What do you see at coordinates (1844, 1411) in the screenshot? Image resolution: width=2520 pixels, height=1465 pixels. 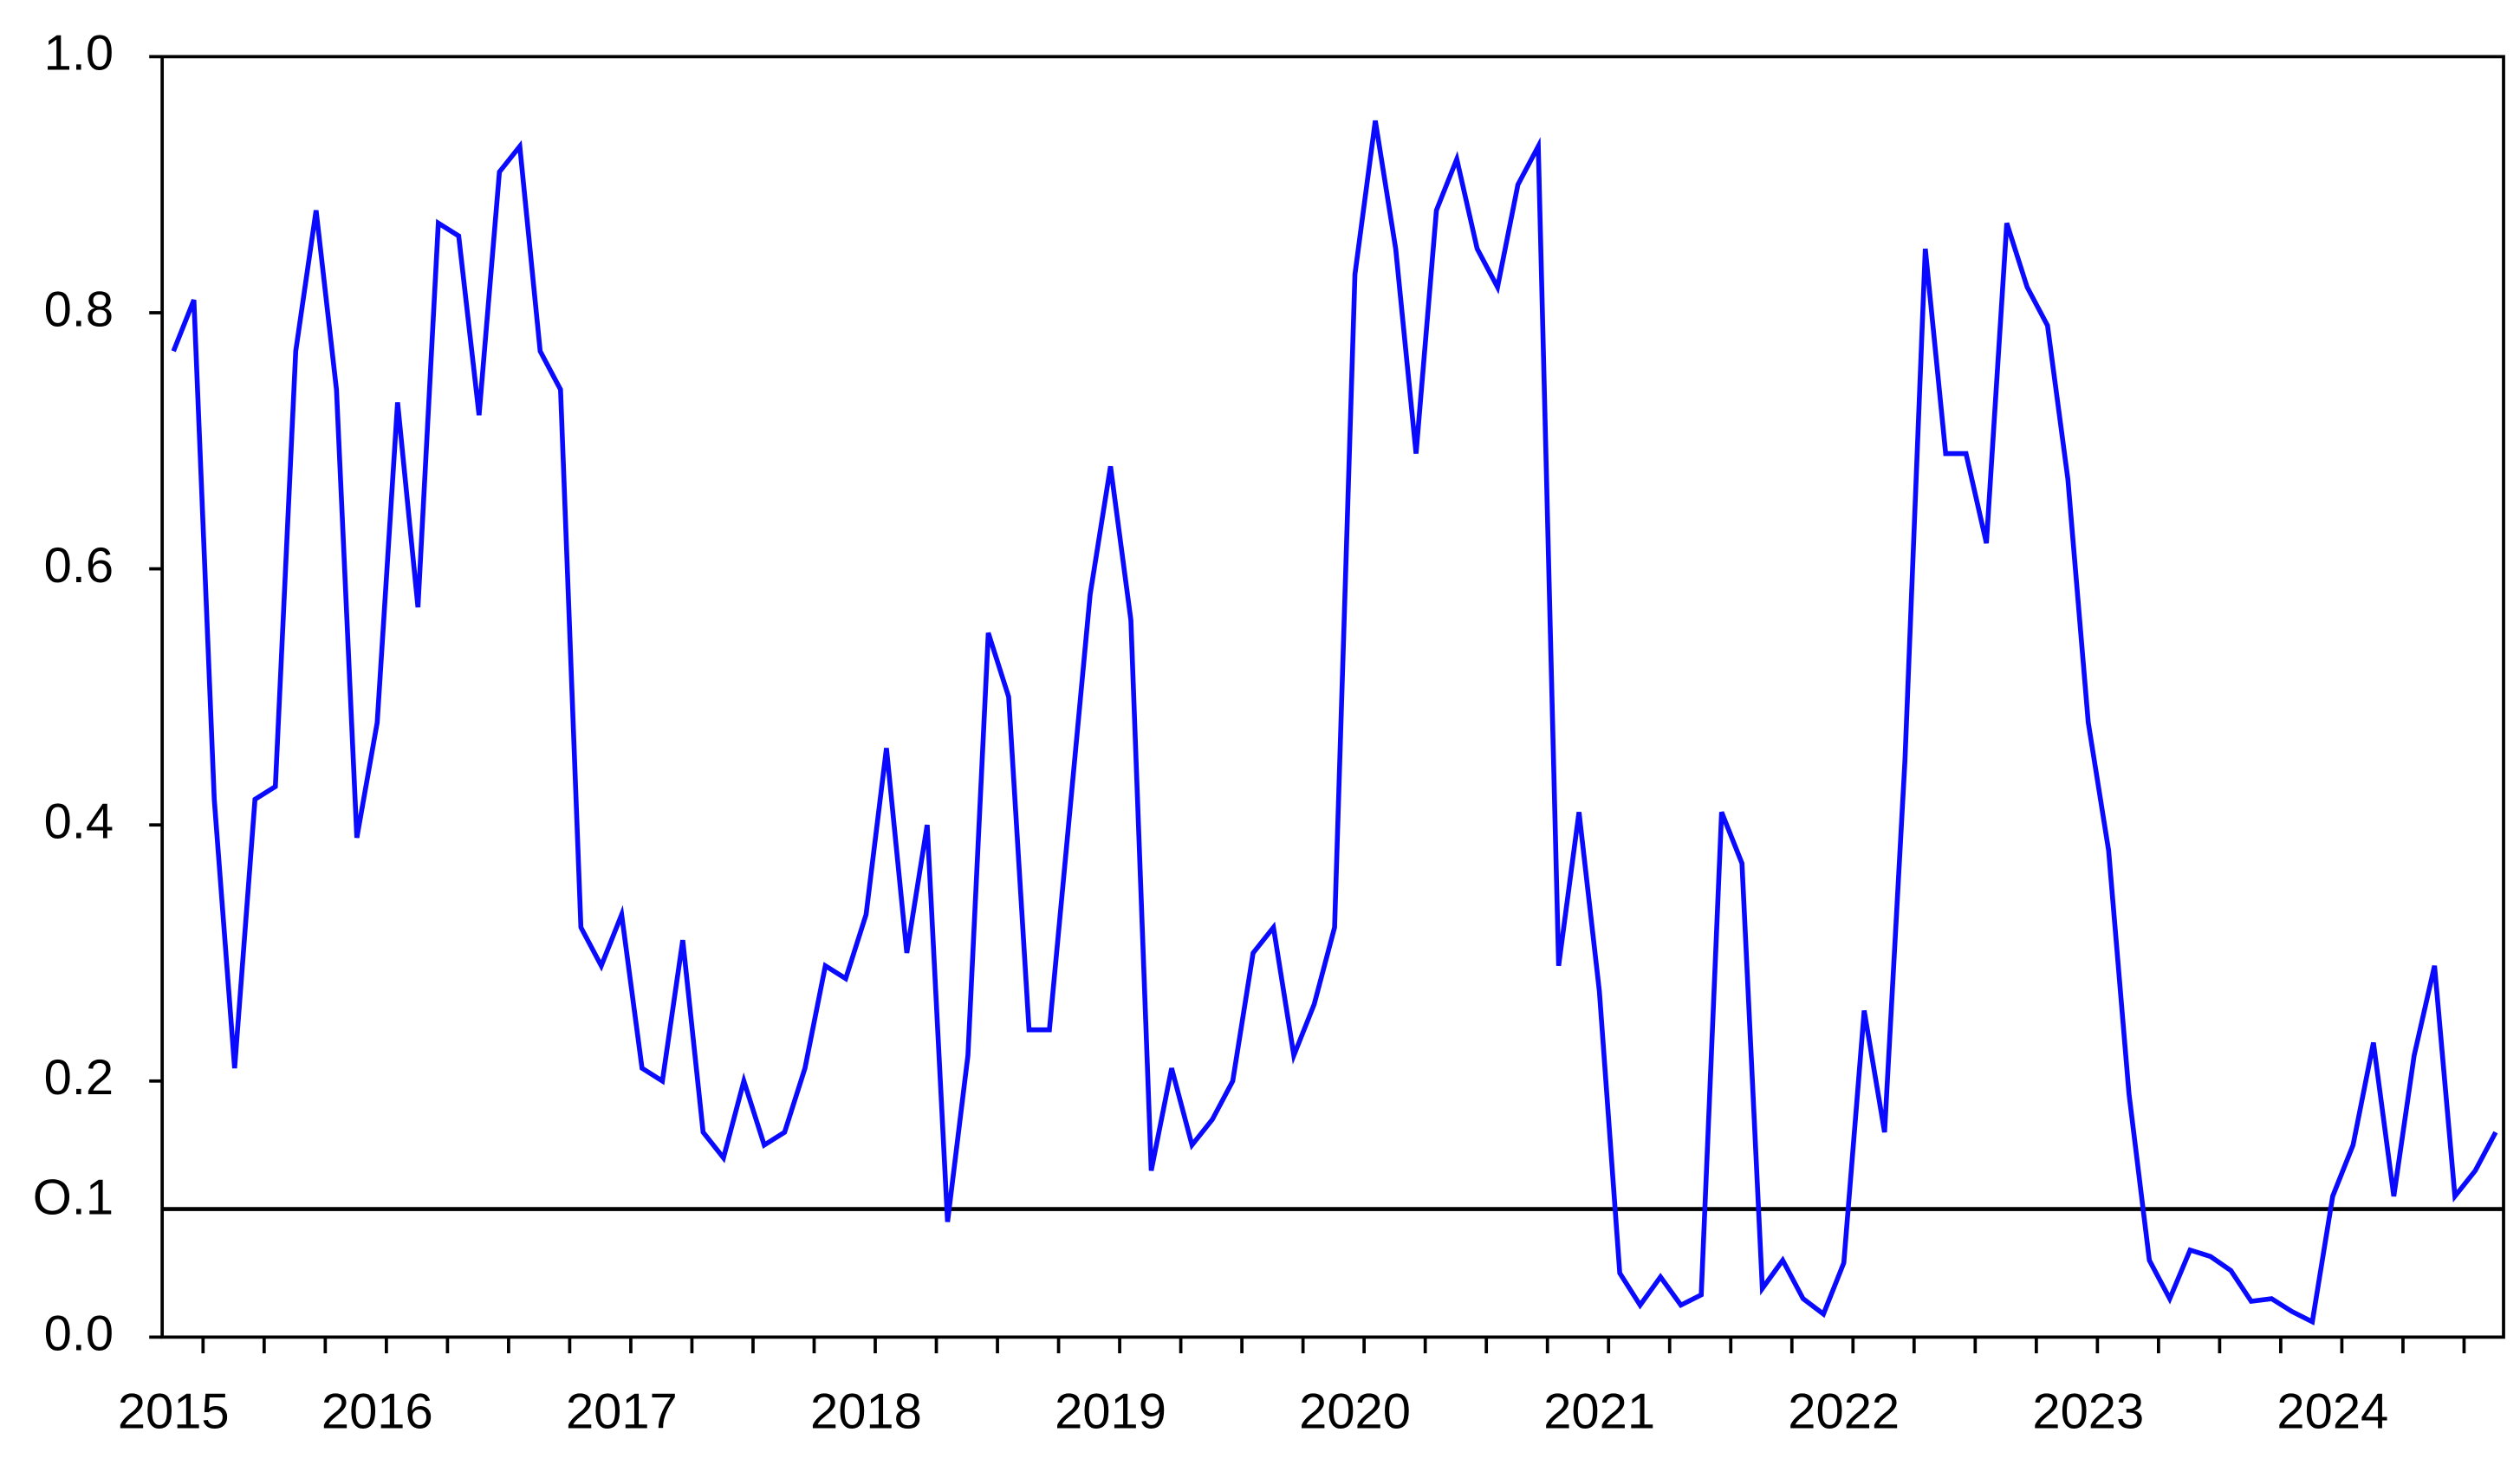 I see `x-tick-label: 2022` at bounding box center [1844, 1411].